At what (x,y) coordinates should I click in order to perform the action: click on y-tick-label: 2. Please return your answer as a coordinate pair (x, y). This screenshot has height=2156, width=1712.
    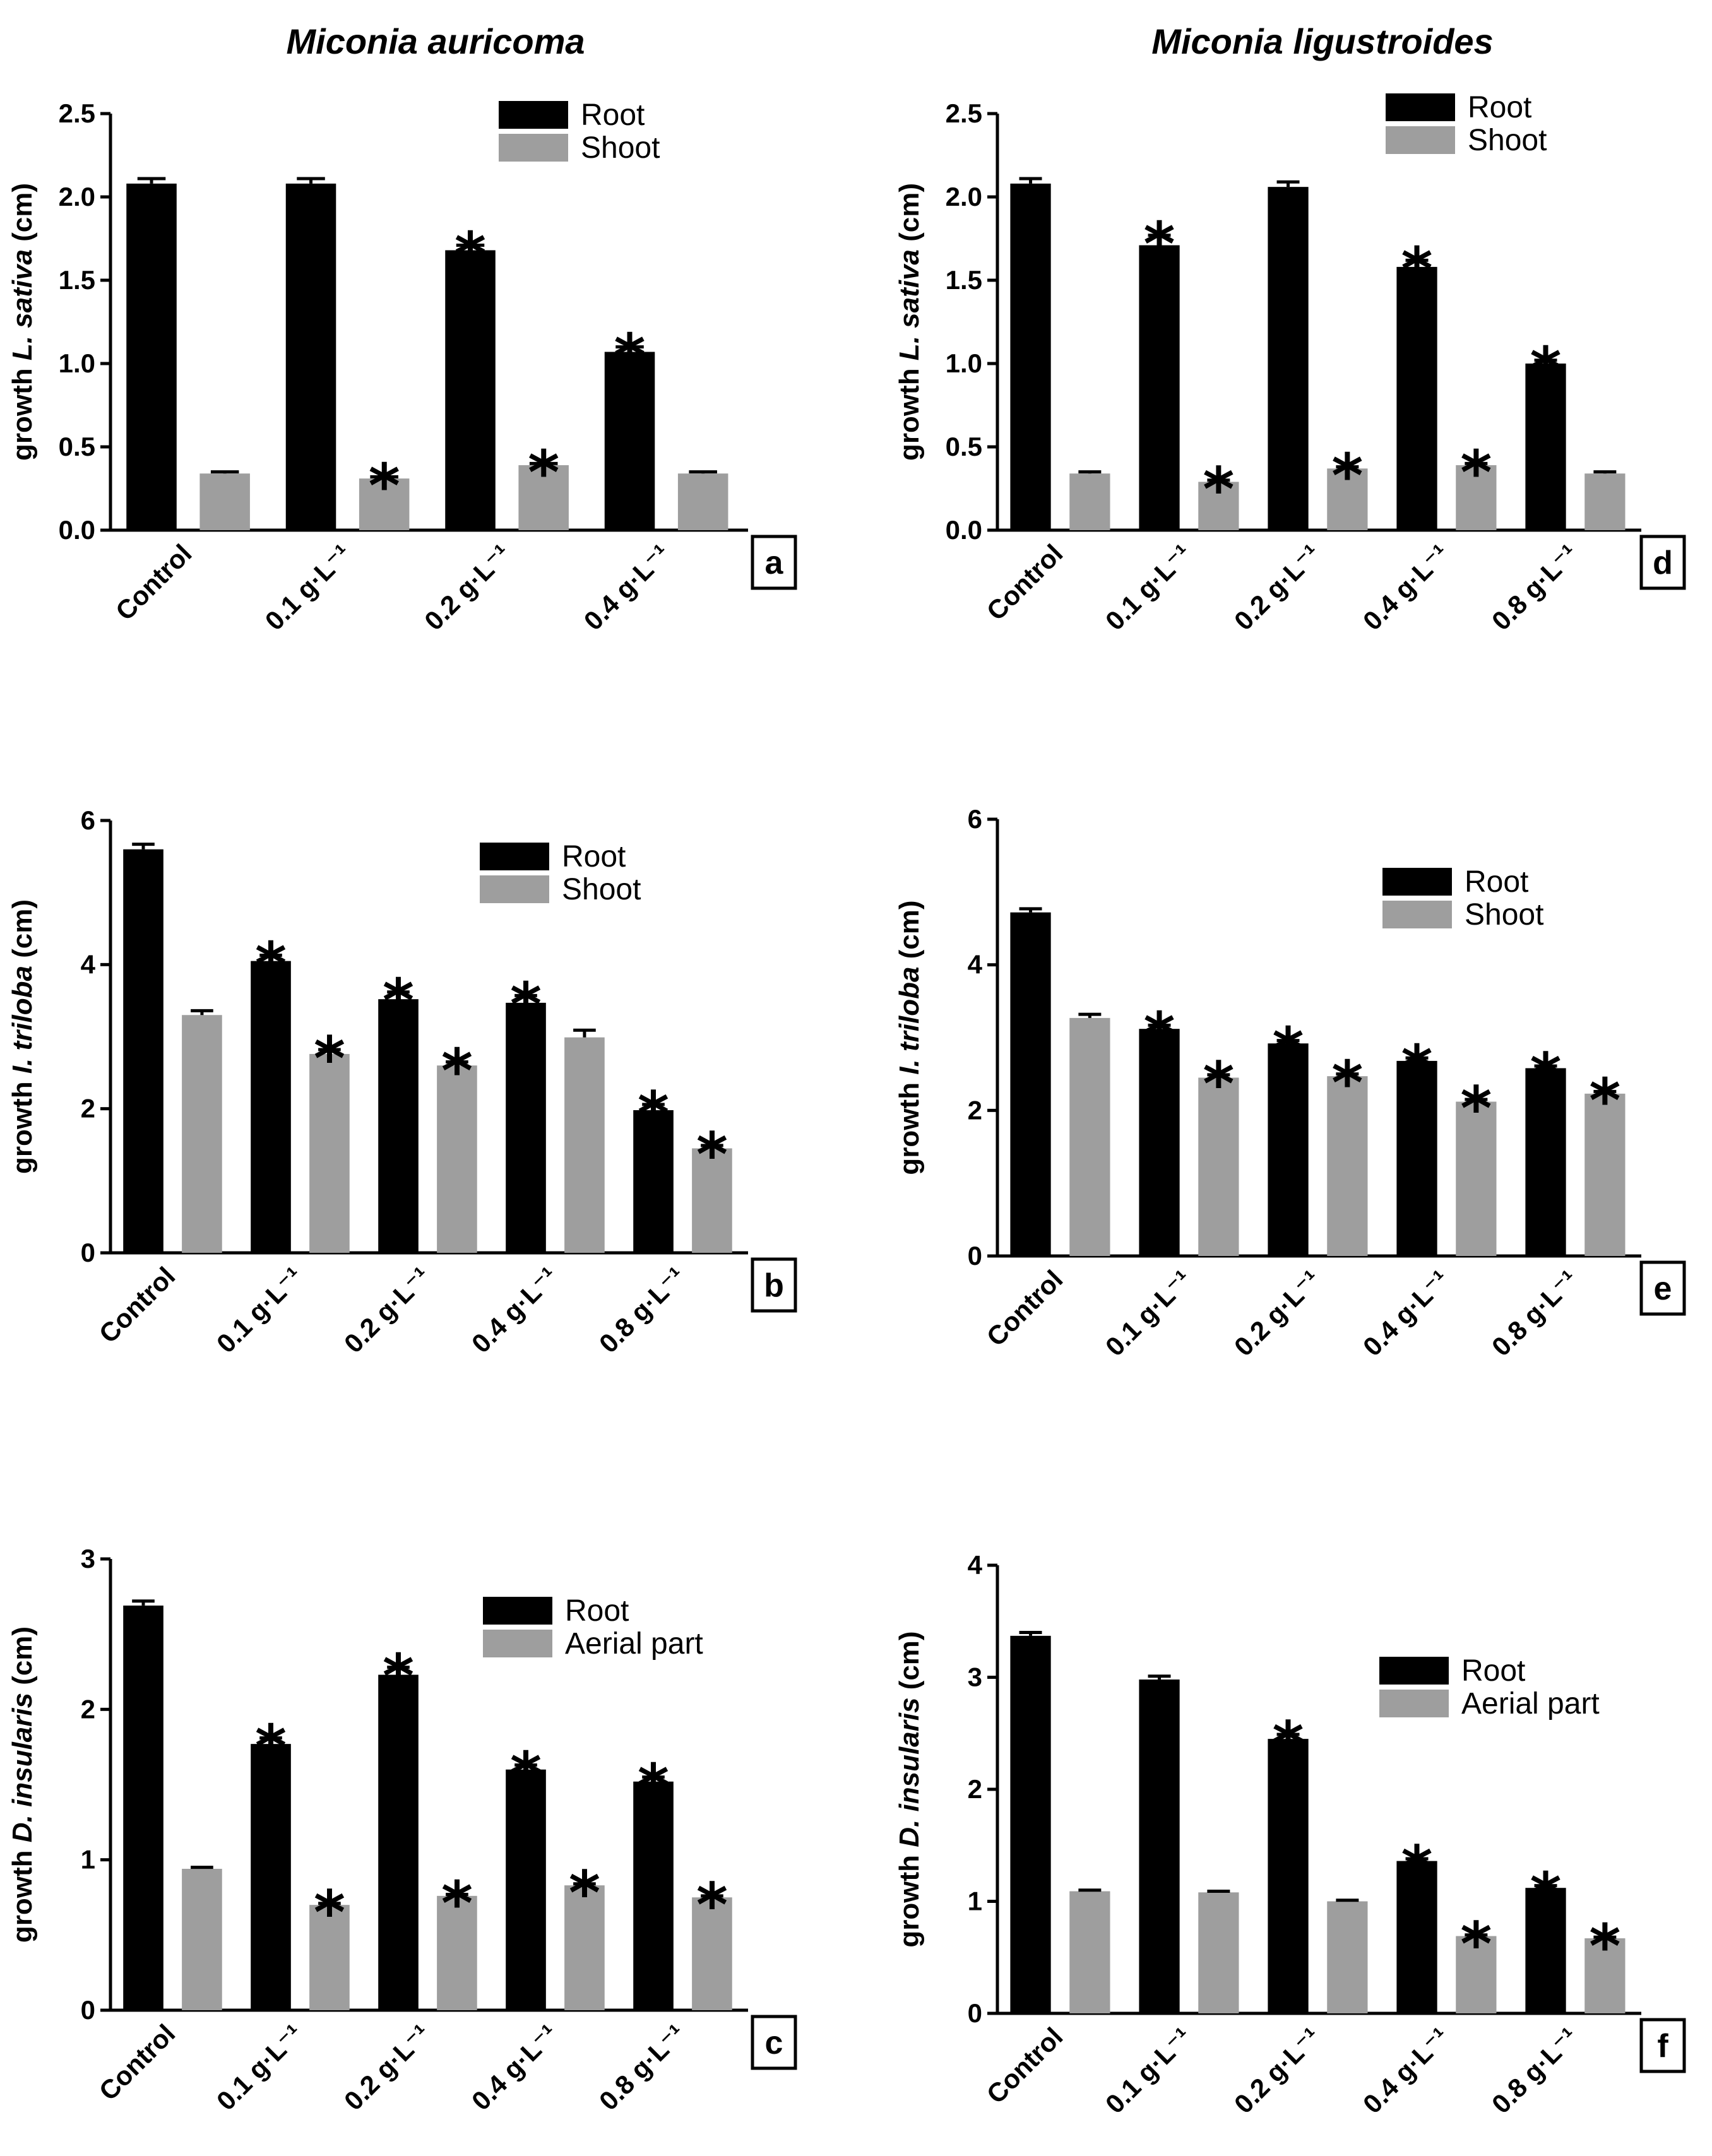
    Looking at the image, I should click on (975, 1789).